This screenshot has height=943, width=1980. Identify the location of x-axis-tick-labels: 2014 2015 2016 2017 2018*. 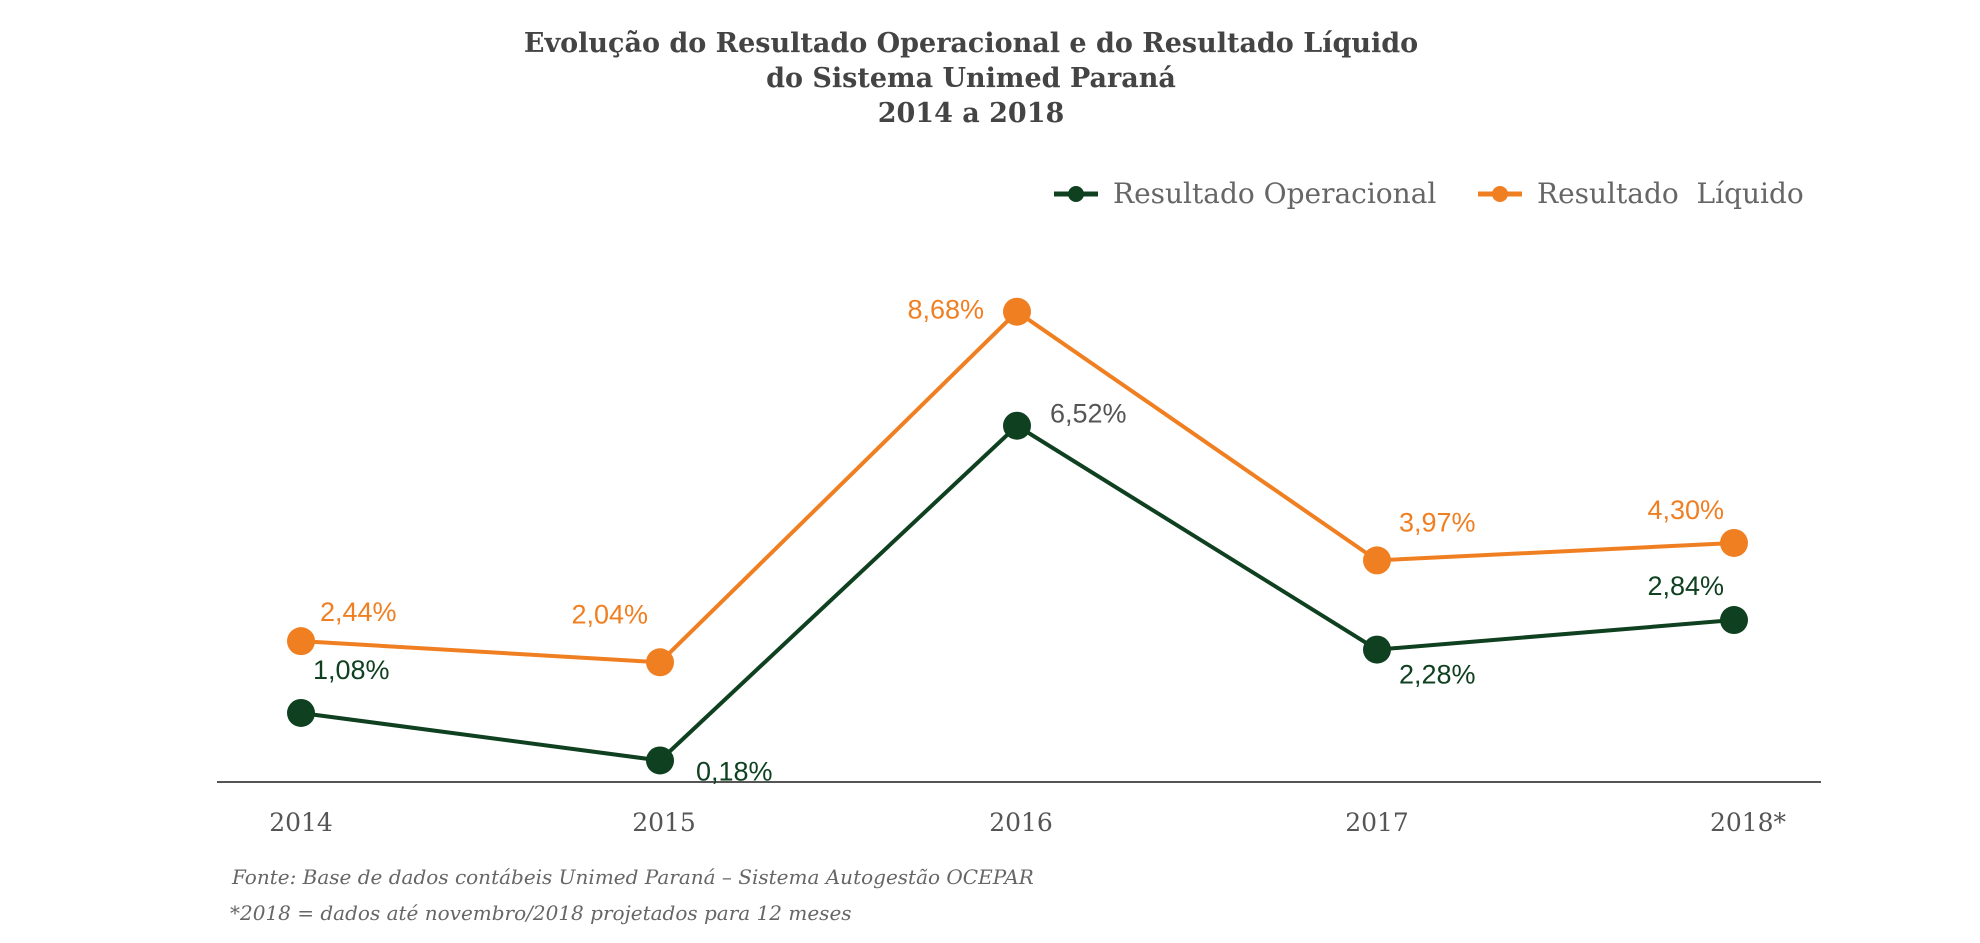
(1027, 822).